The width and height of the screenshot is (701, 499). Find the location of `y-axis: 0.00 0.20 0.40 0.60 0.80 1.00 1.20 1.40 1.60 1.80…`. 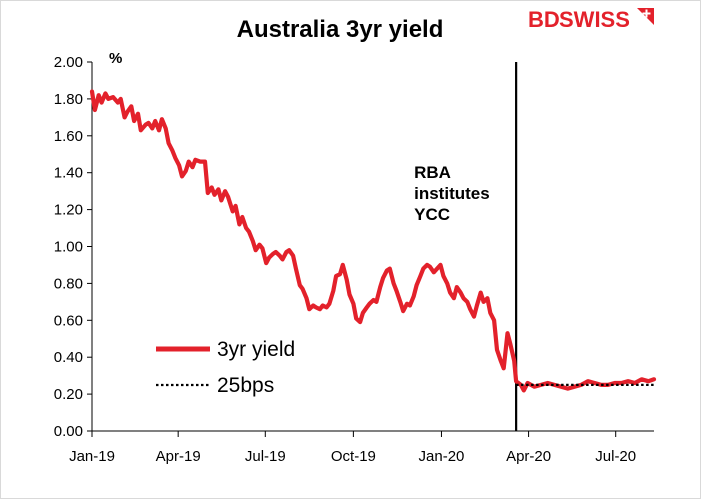

y-axis: 0.00 0.20 0.40 0.60 0.80 1.00 1.20 1.40 1.60 1.80… is located at coordinates (73, 247).